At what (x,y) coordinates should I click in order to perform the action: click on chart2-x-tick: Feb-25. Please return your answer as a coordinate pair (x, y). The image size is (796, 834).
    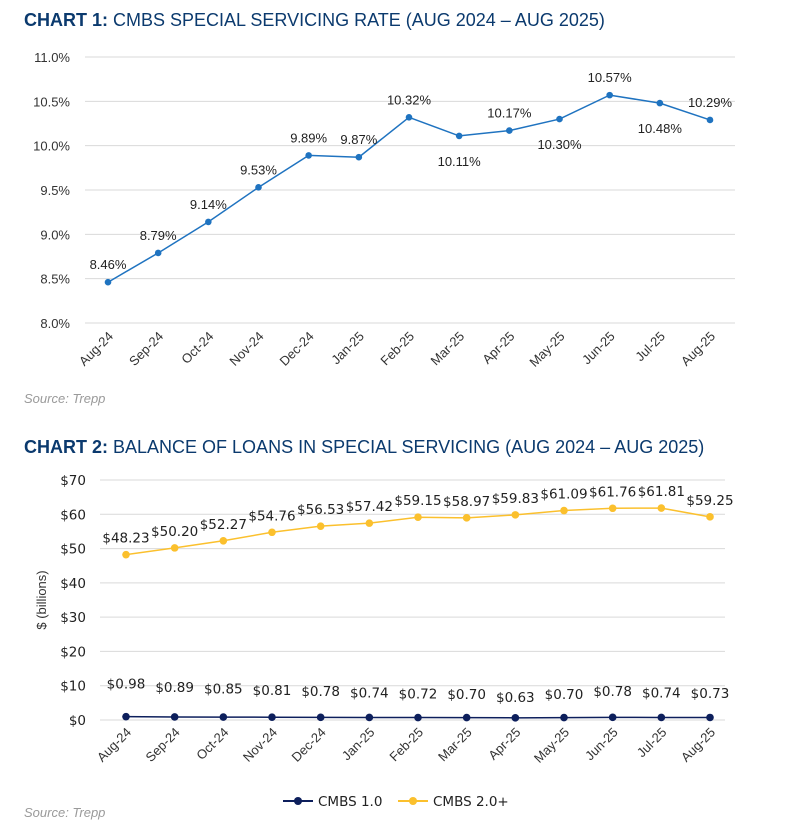
    Looking at the image, I should click on (406, 745).